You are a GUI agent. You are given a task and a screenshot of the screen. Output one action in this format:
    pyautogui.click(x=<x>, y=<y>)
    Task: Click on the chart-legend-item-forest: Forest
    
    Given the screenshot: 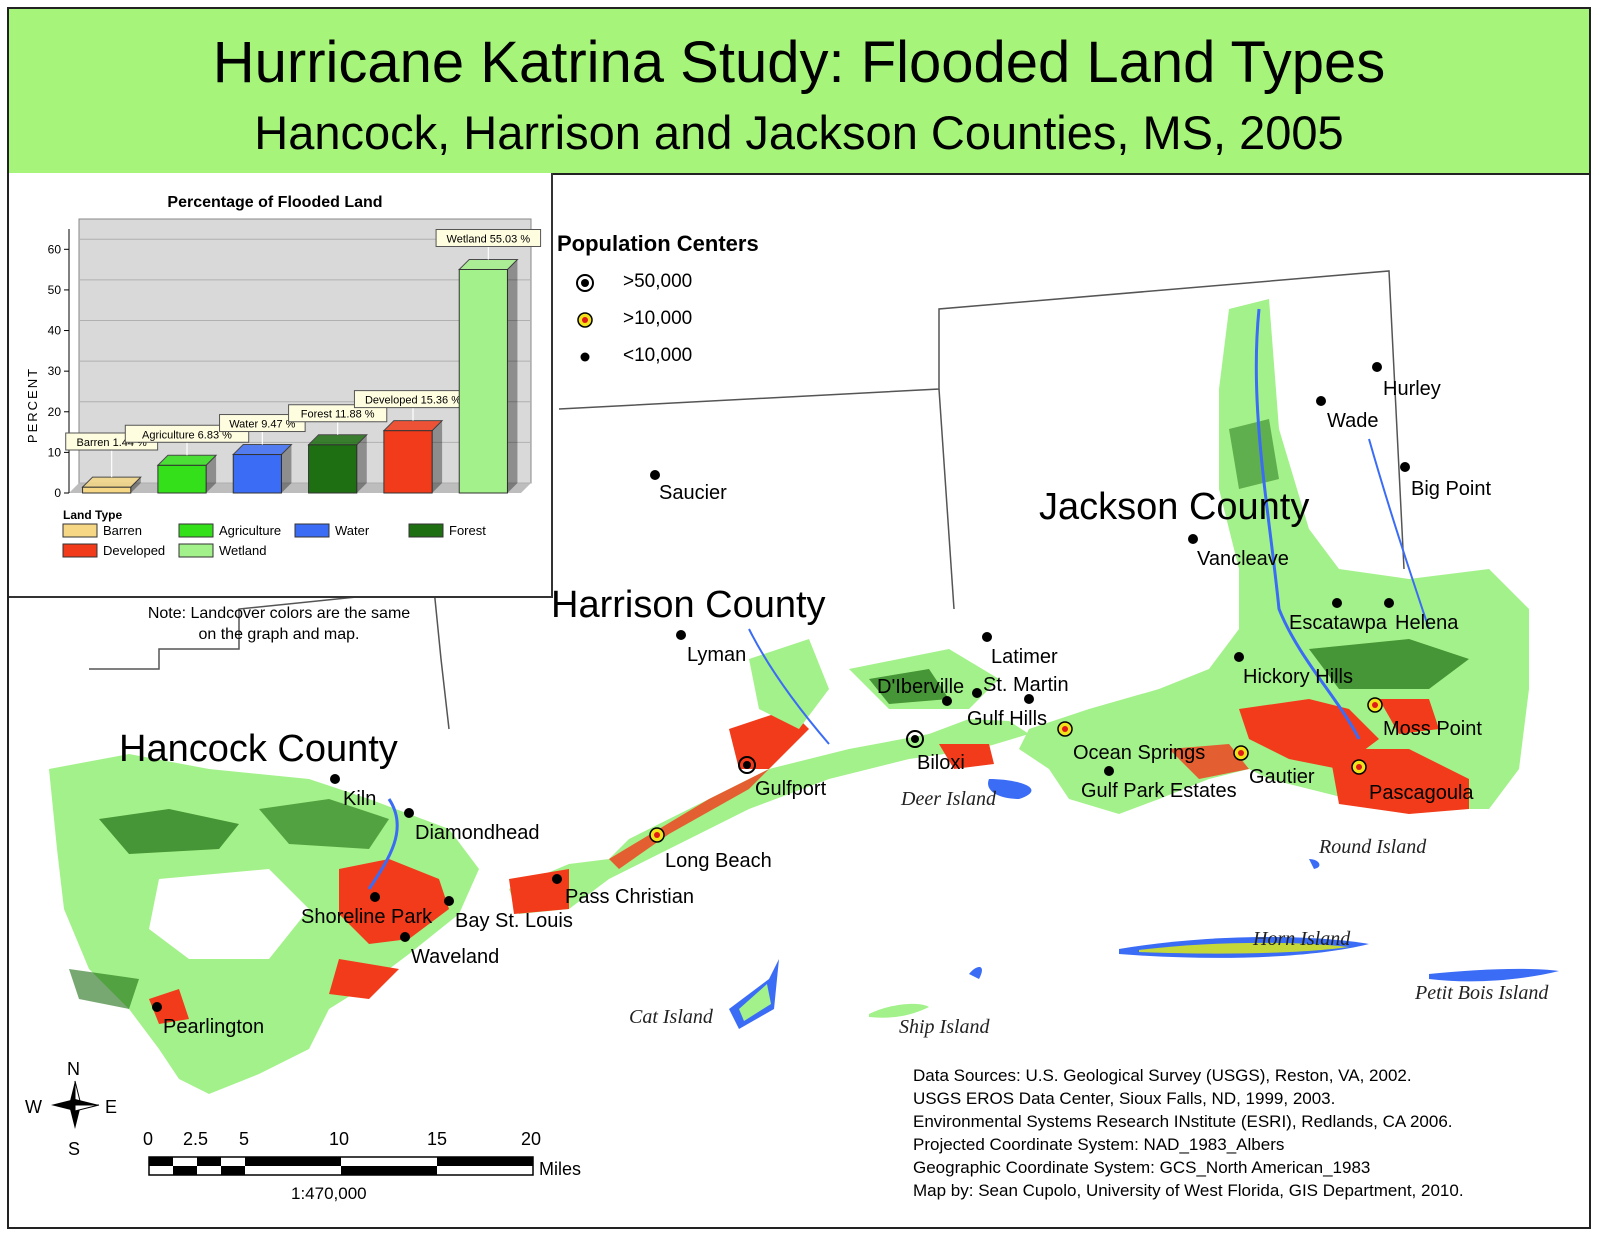 What is the action you would take?
    pyautogui.click(x=447, y=530)
    